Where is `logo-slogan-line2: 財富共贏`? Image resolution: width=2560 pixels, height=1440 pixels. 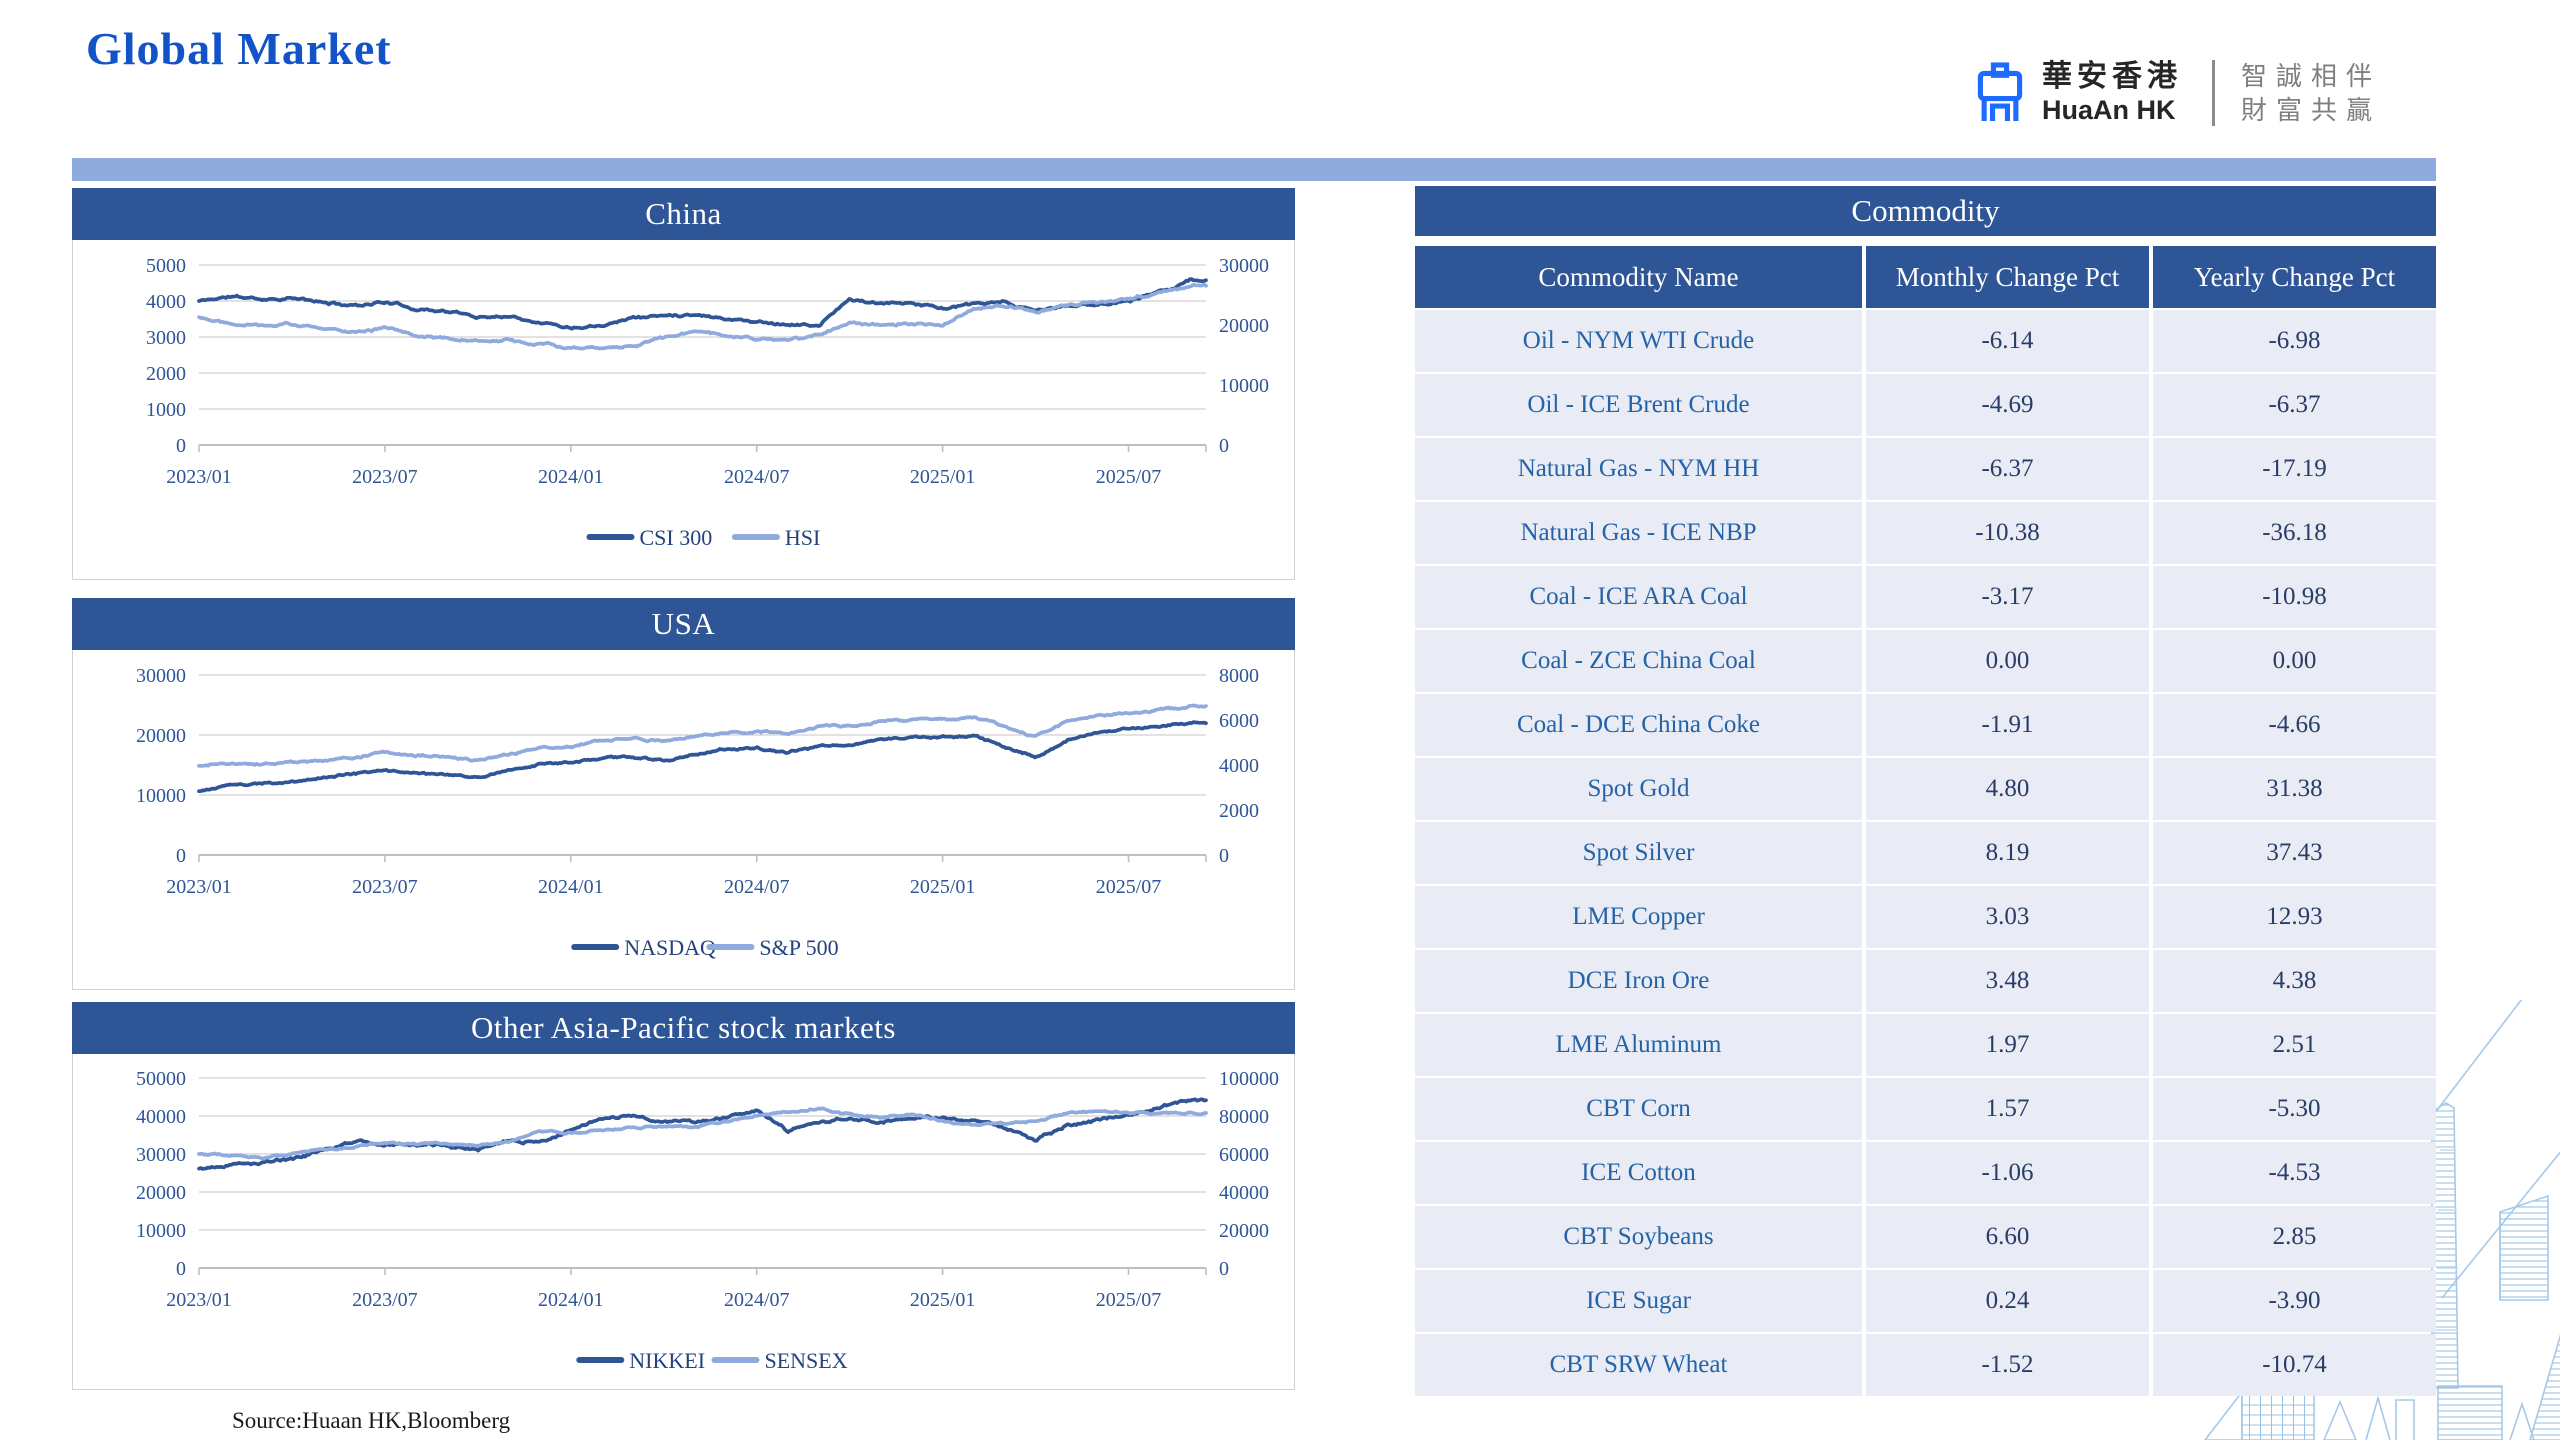 logo-slogan-line2: 財富共贏 is located at coordinates (2311, 110).